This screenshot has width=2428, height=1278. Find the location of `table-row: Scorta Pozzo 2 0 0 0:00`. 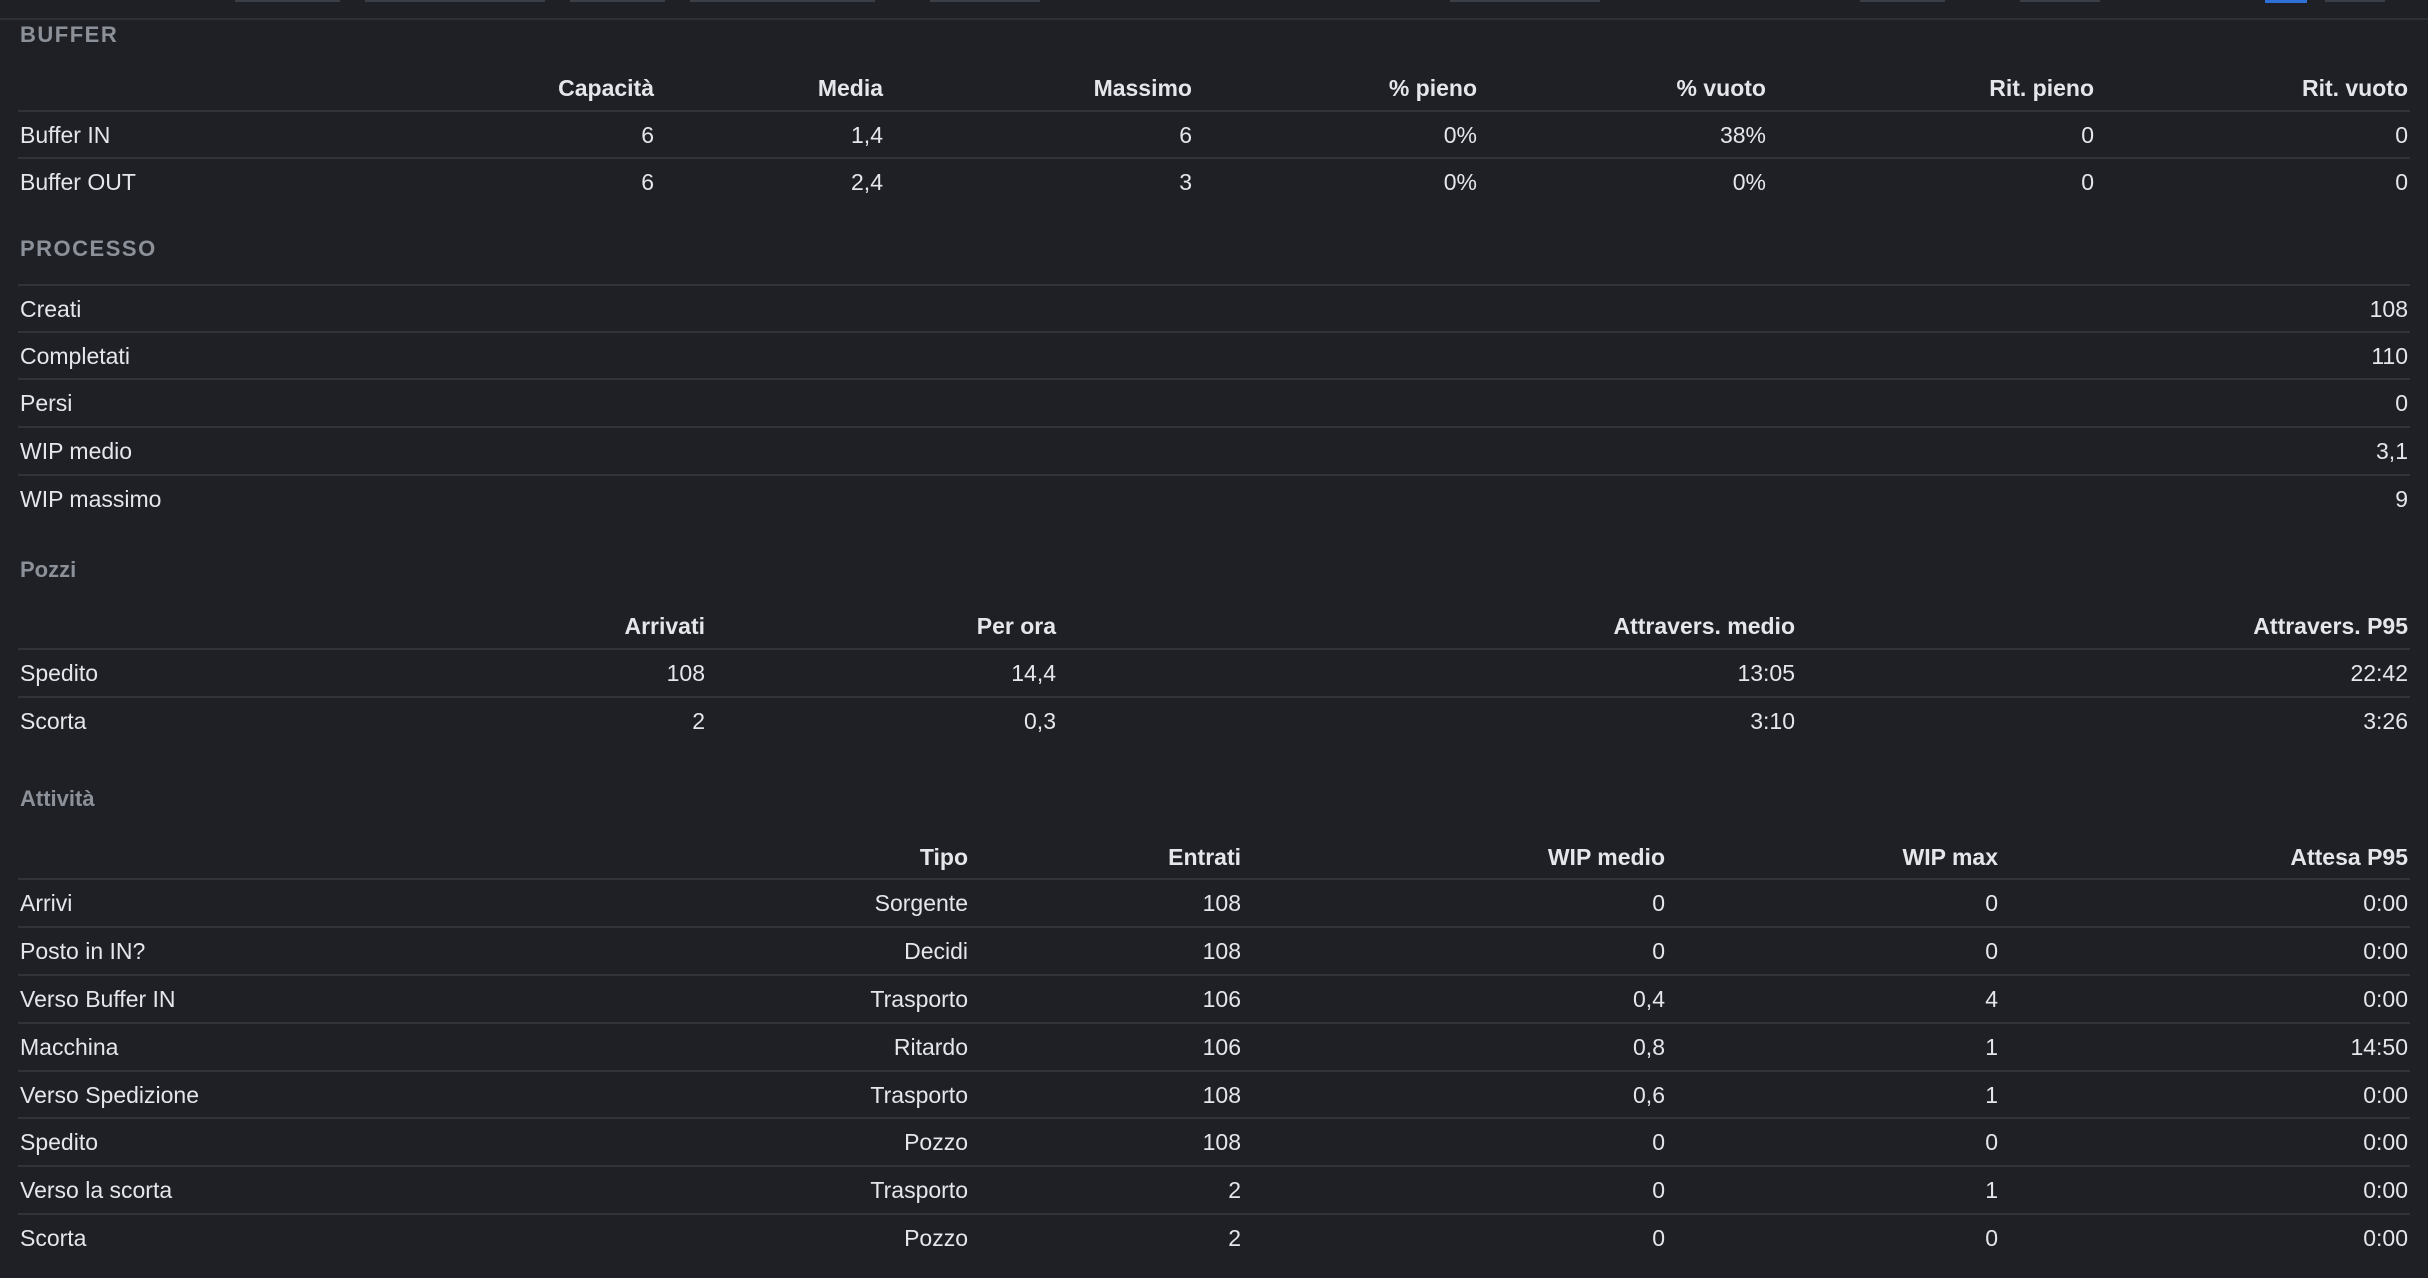

table-row: Scorta Pozzo 2 0 0 0:00 is located at coordinates (1214, 1237).